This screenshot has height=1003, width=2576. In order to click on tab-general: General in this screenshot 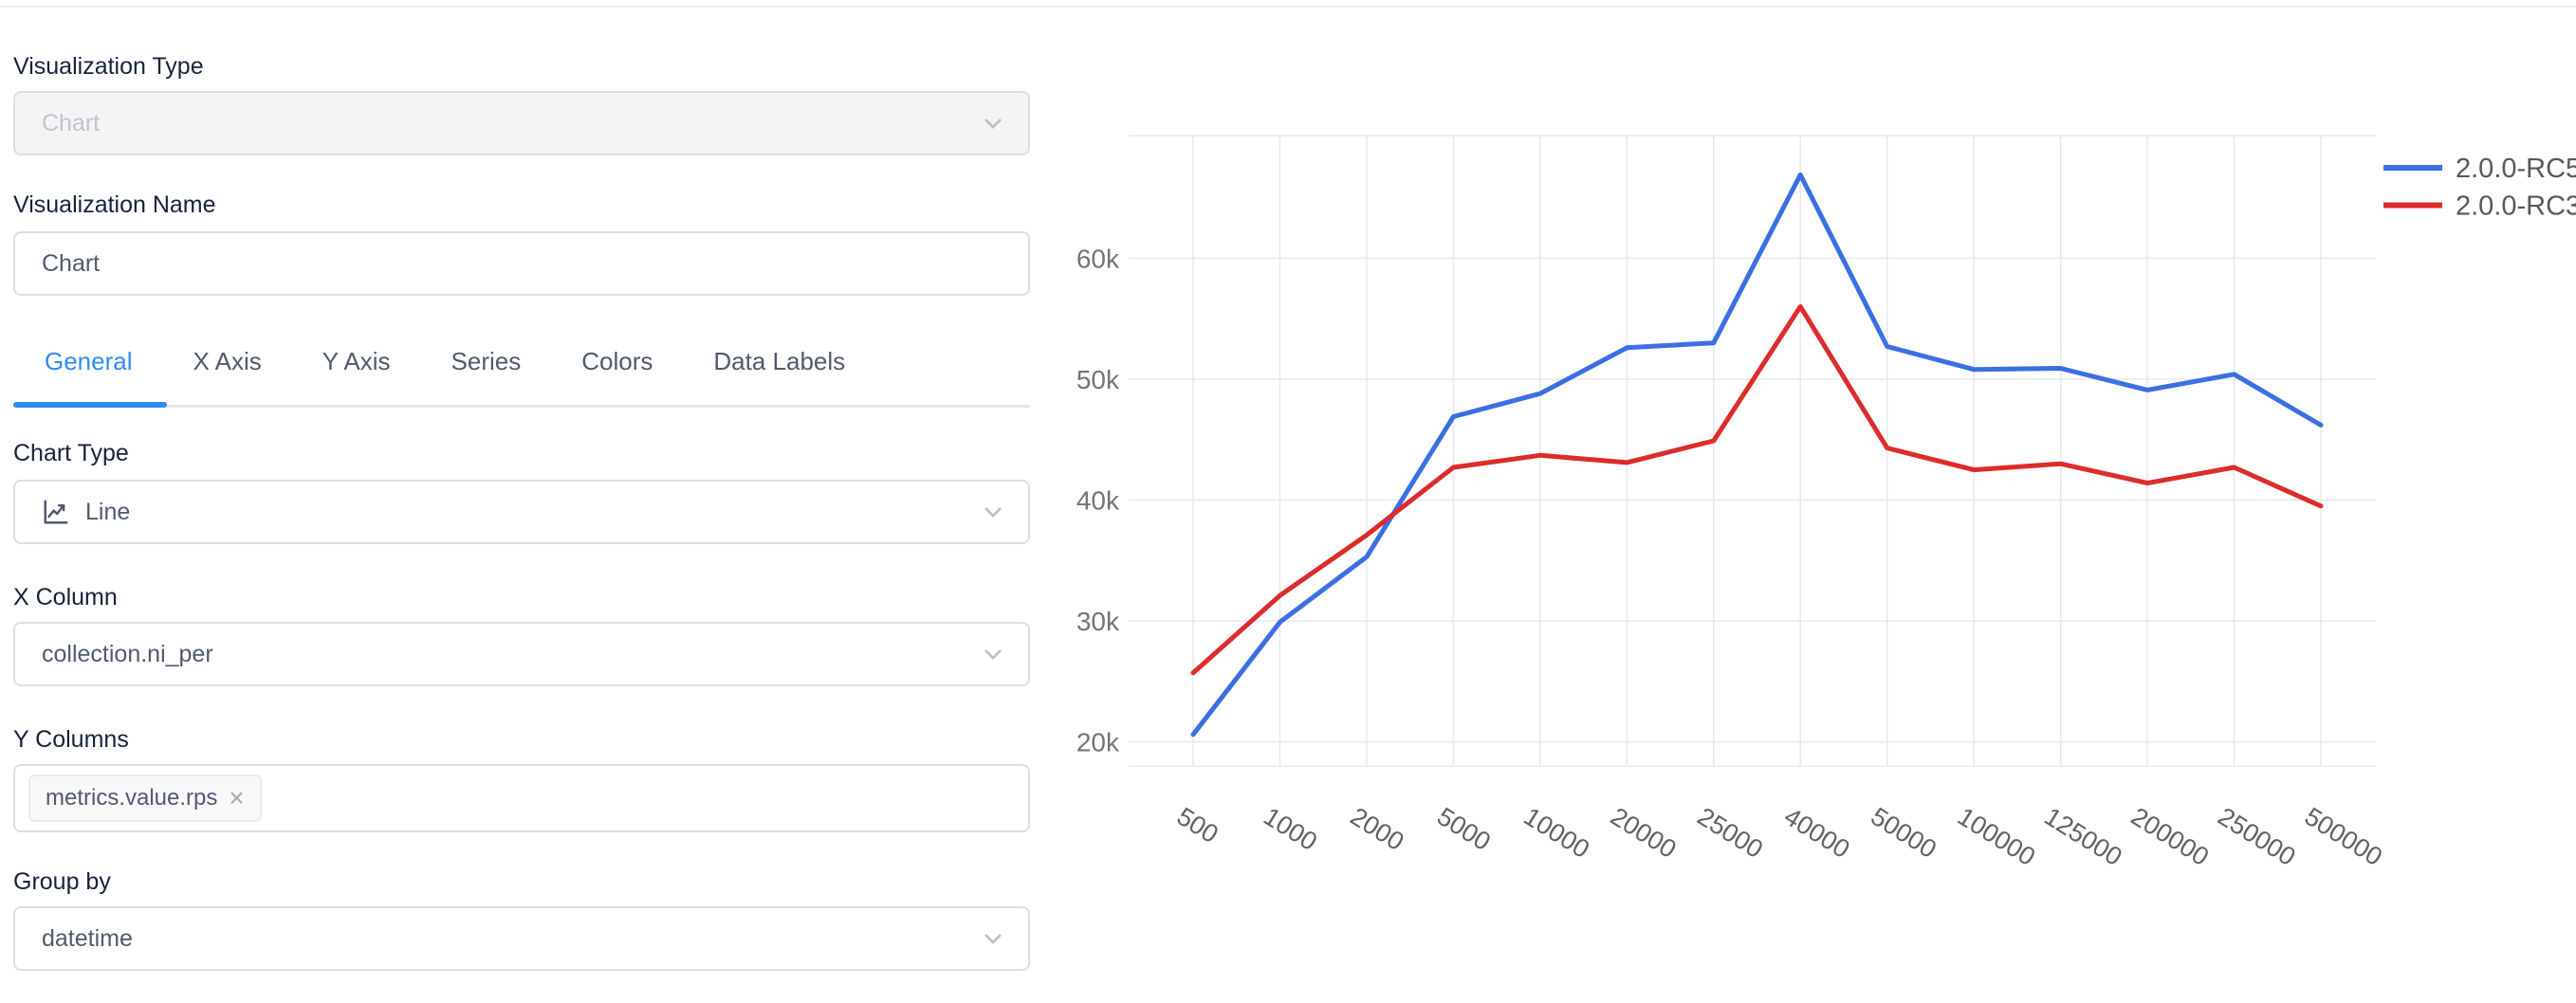, I will do `click(89, 361)`.